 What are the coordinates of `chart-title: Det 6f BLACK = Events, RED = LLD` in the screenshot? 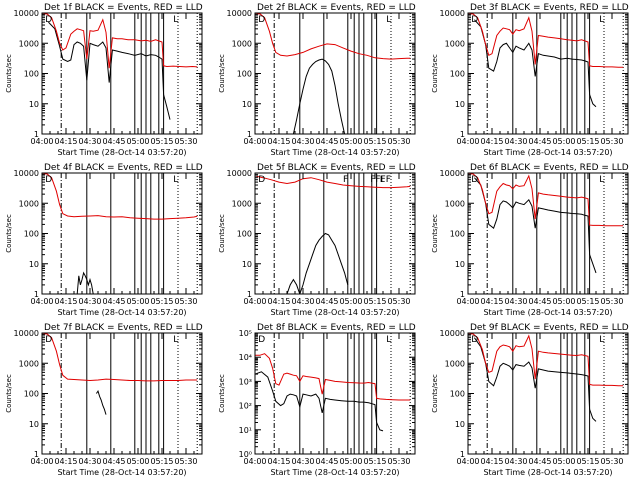 It's located at (549, 168).